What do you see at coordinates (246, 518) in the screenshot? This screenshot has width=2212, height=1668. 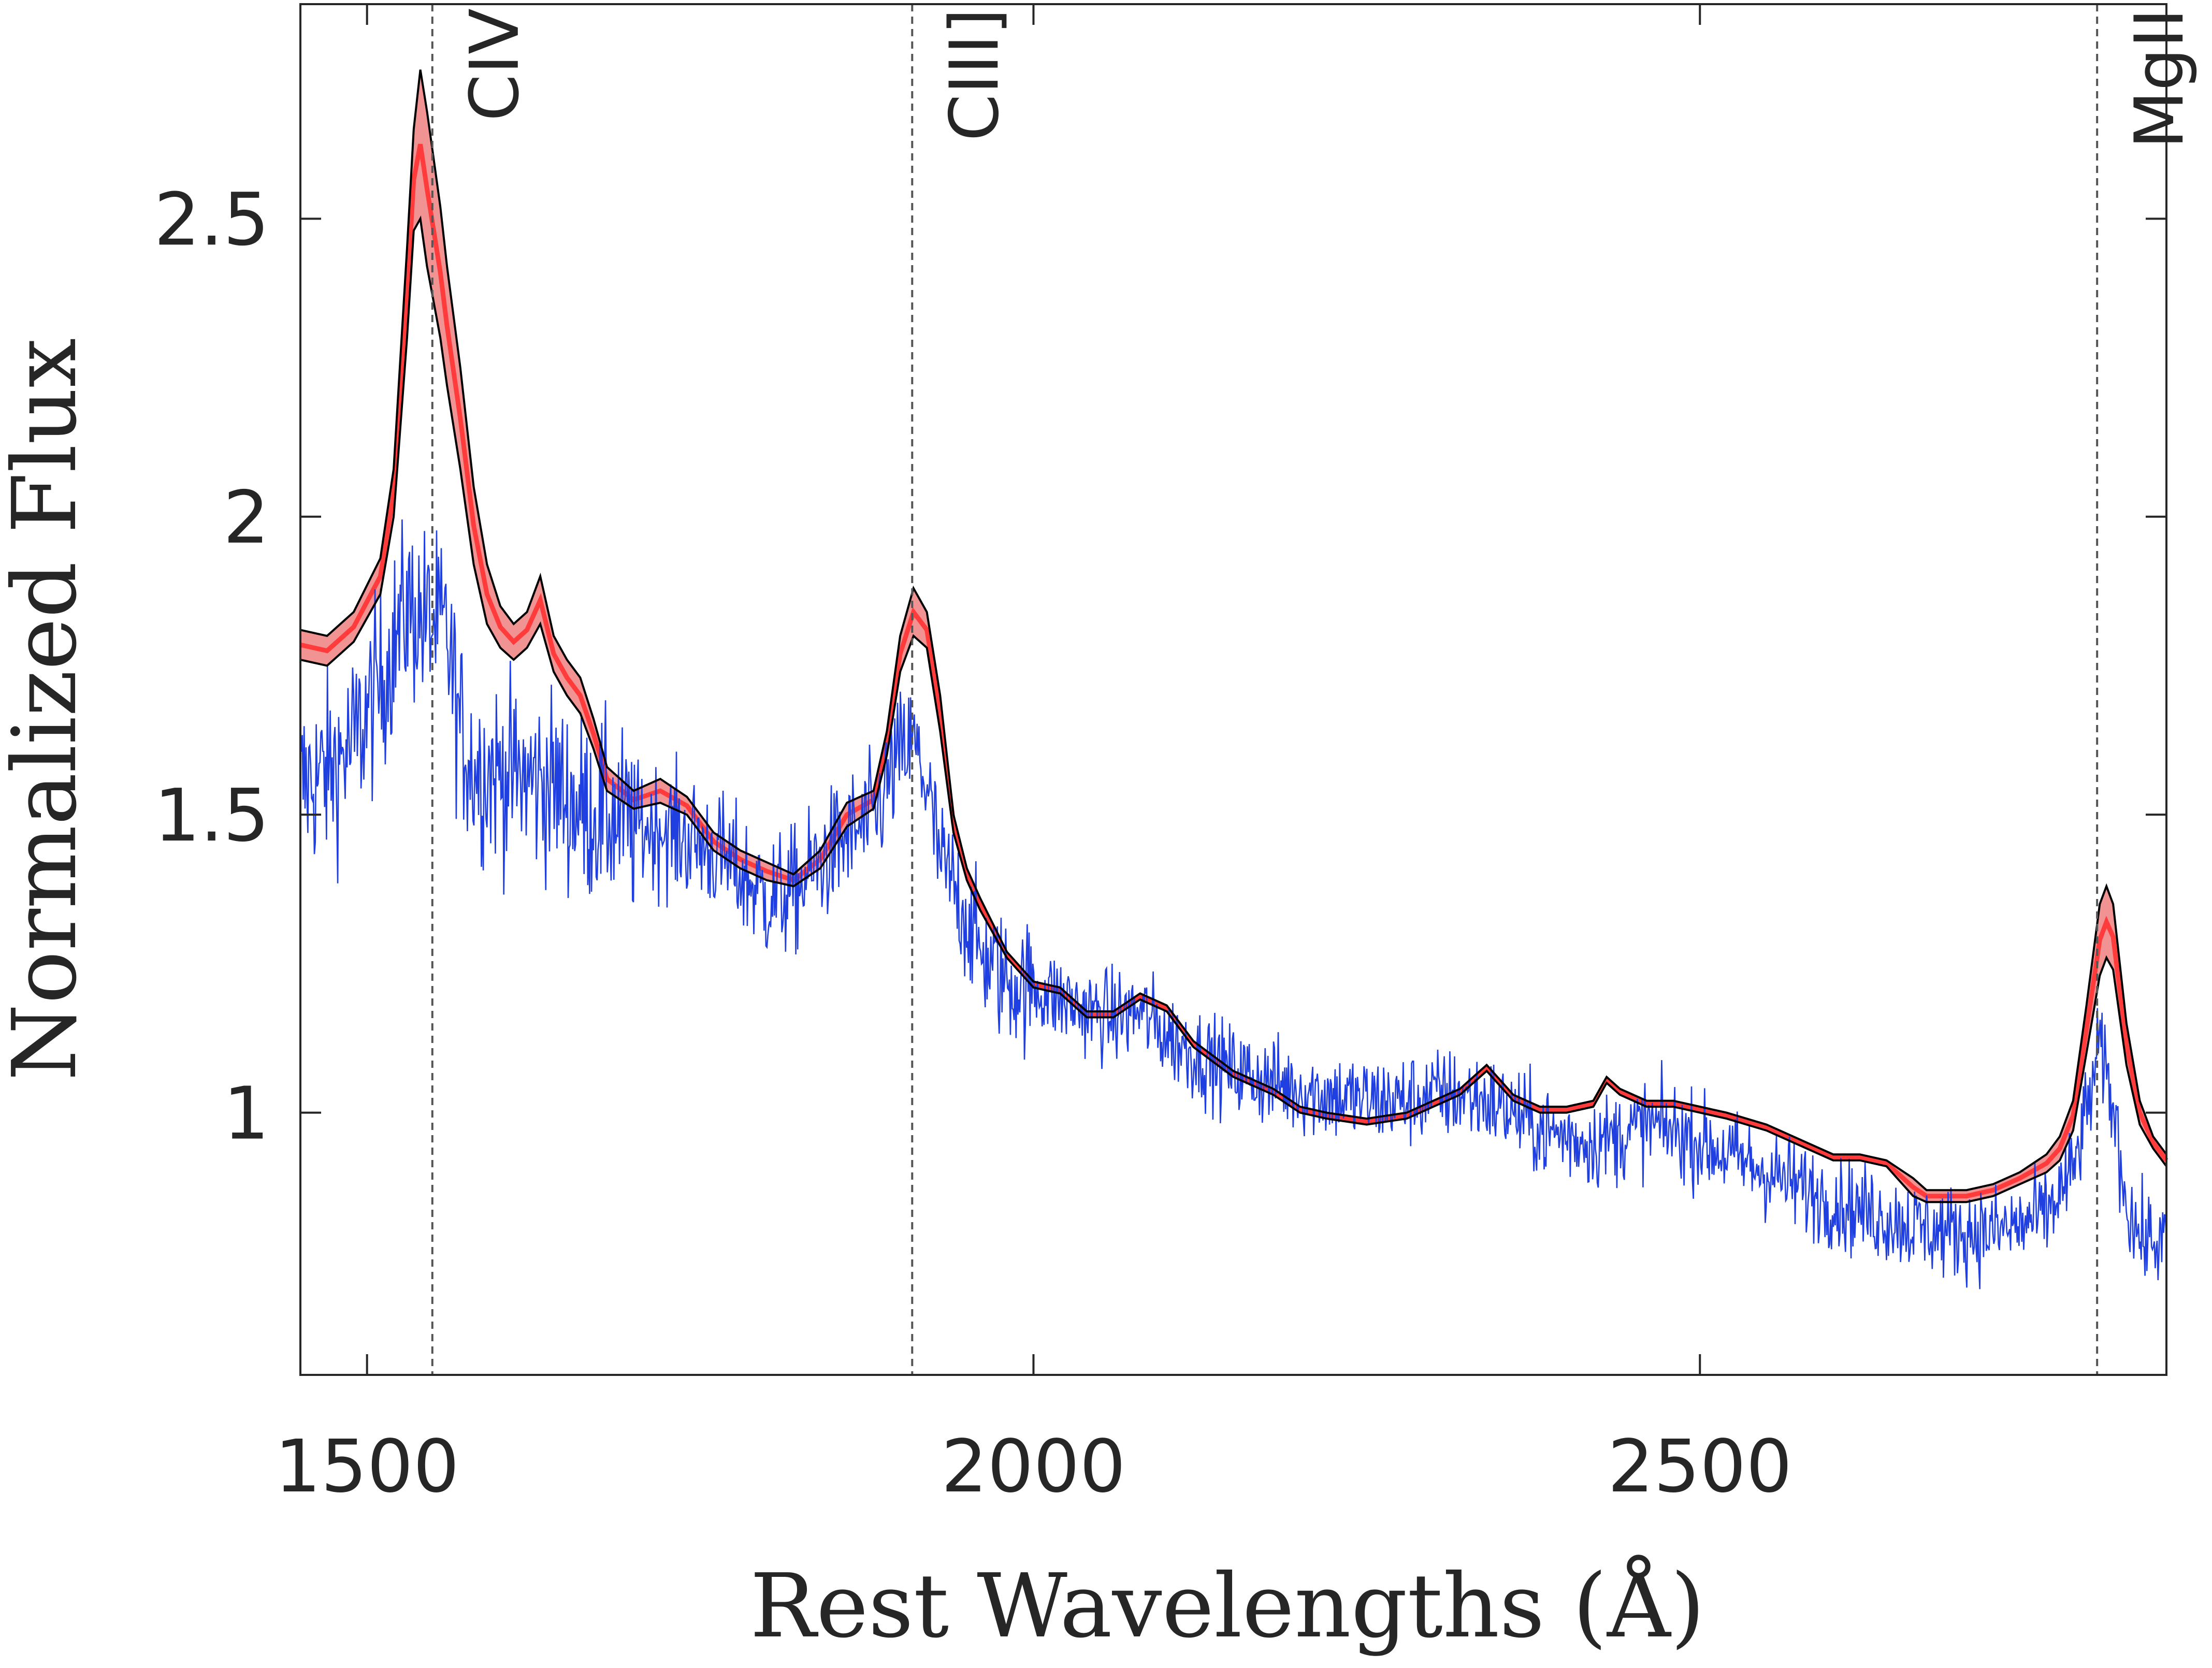 I see `y-tick-label: 2` at bounding box center [246, 518].